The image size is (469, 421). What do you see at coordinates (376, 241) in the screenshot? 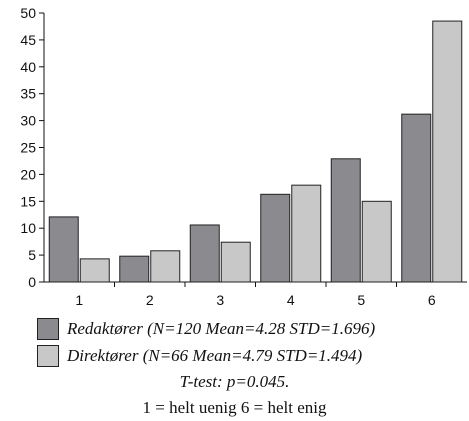
I see `bar-series2-cat5` at bounding box center [376, 241].